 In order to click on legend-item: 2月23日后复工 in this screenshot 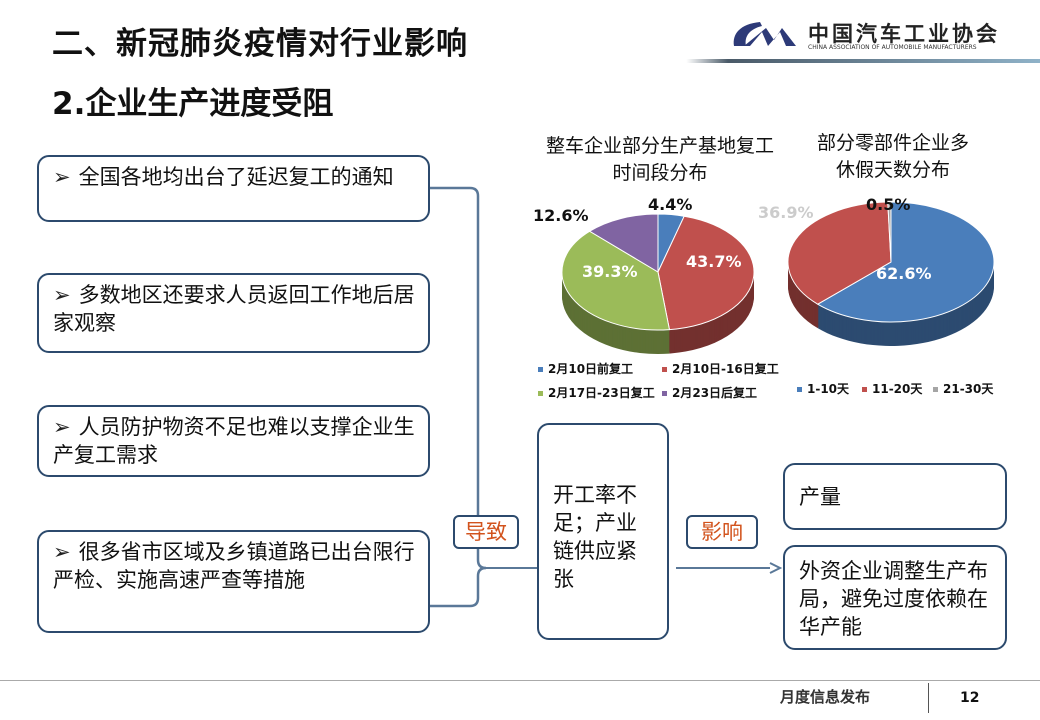, I will do `click(709, 392)`.